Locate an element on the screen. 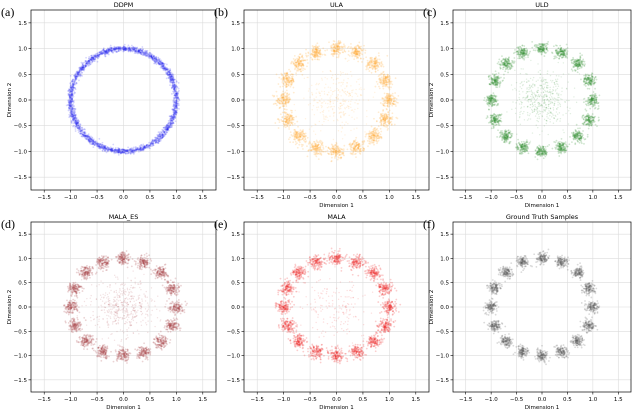 The height and width of the screenshot is (414, 640). y-tick-label: −1.5 is located at coordinates (21, 178).